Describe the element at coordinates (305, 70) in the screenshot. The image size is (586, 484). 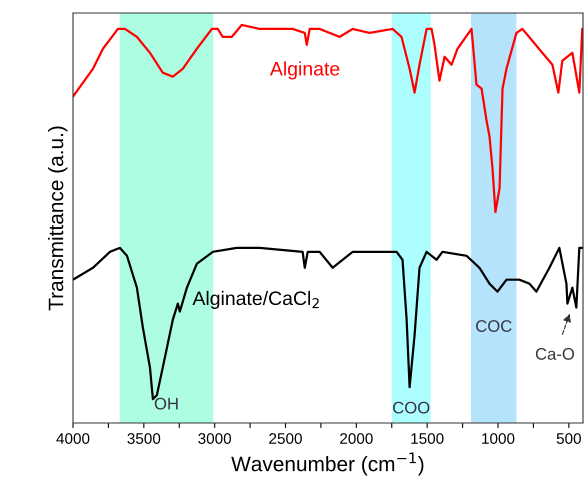
I see `series-label: Alginate` at that location.